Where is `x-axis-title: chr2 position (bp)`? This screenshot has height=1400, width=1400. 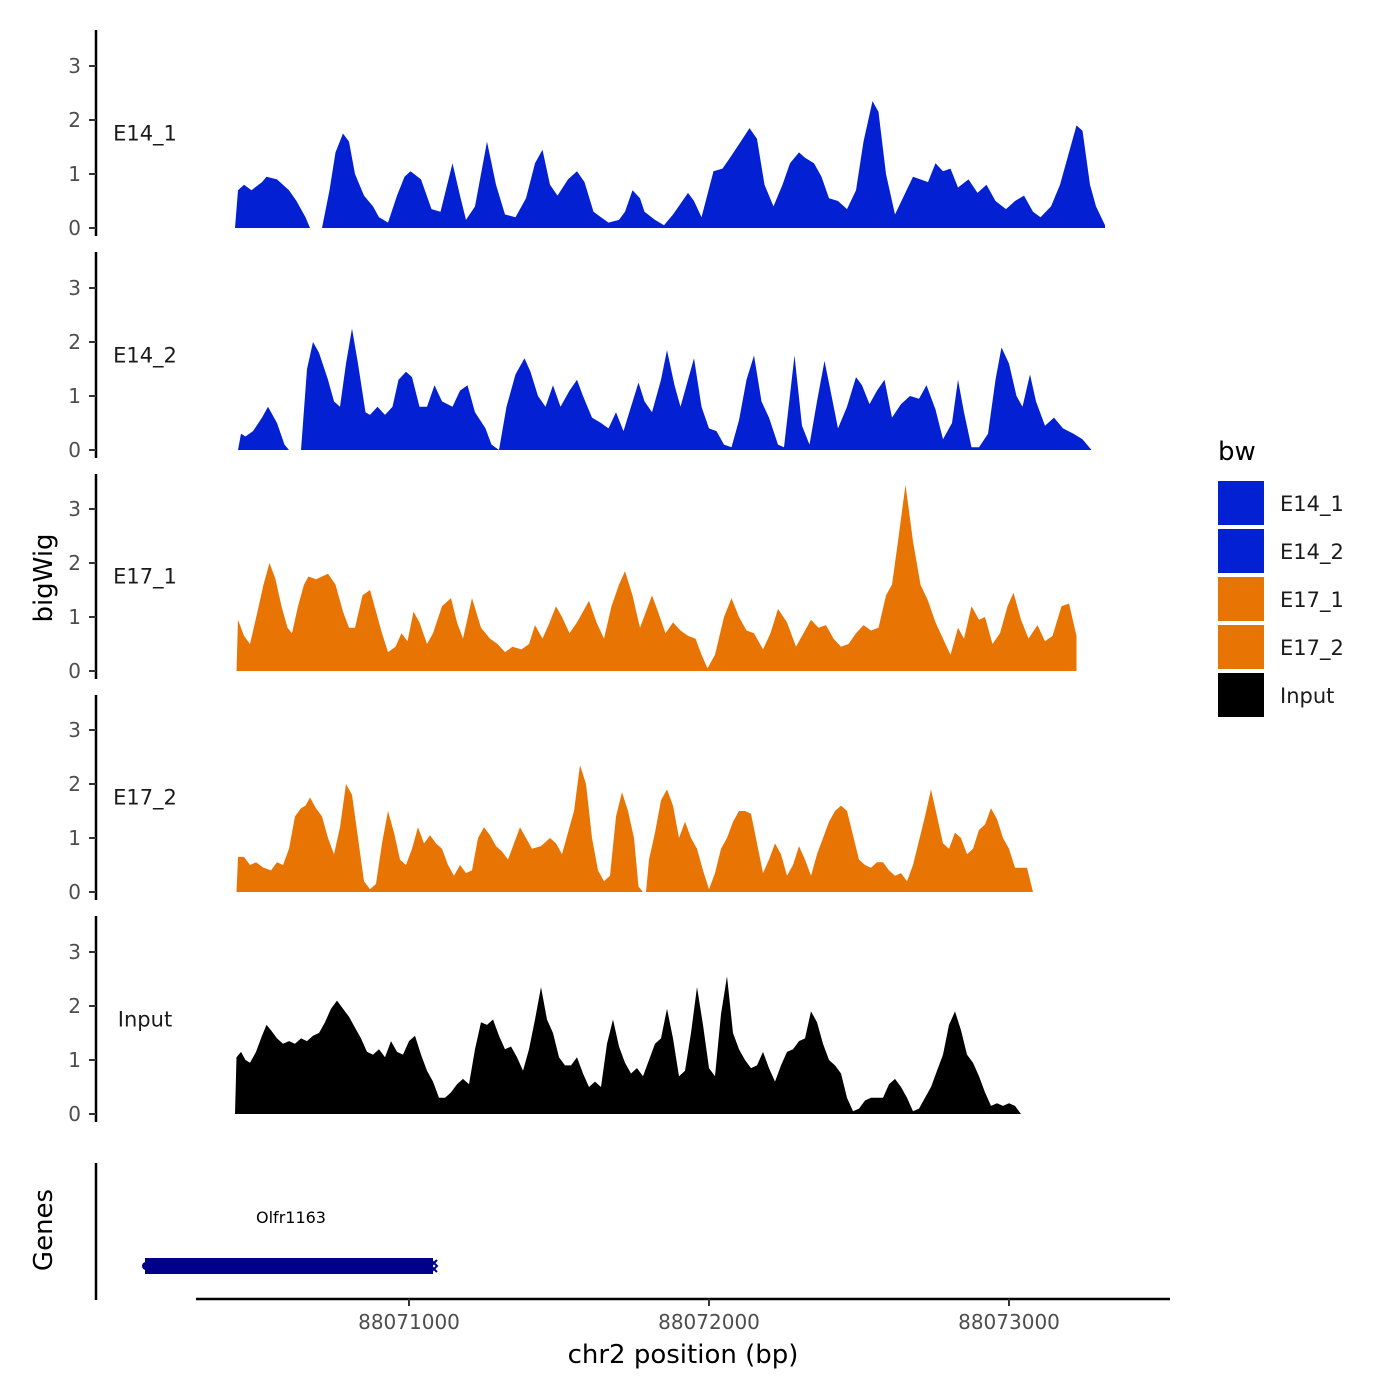
x-axis-title: chr2 position (bp) is located at coordinates (683, 1355).